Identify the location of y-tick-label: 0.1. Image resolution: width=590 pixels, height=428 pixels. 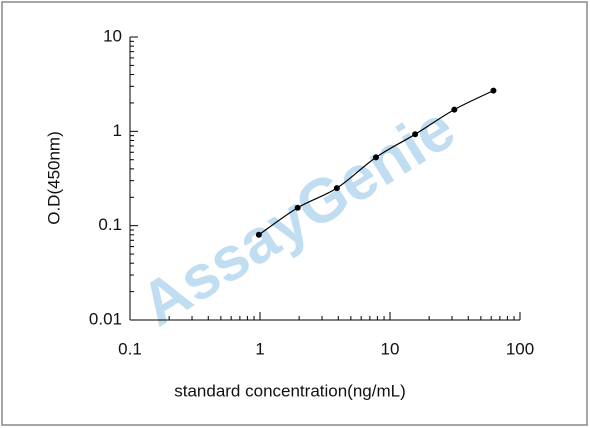
(110, 224).